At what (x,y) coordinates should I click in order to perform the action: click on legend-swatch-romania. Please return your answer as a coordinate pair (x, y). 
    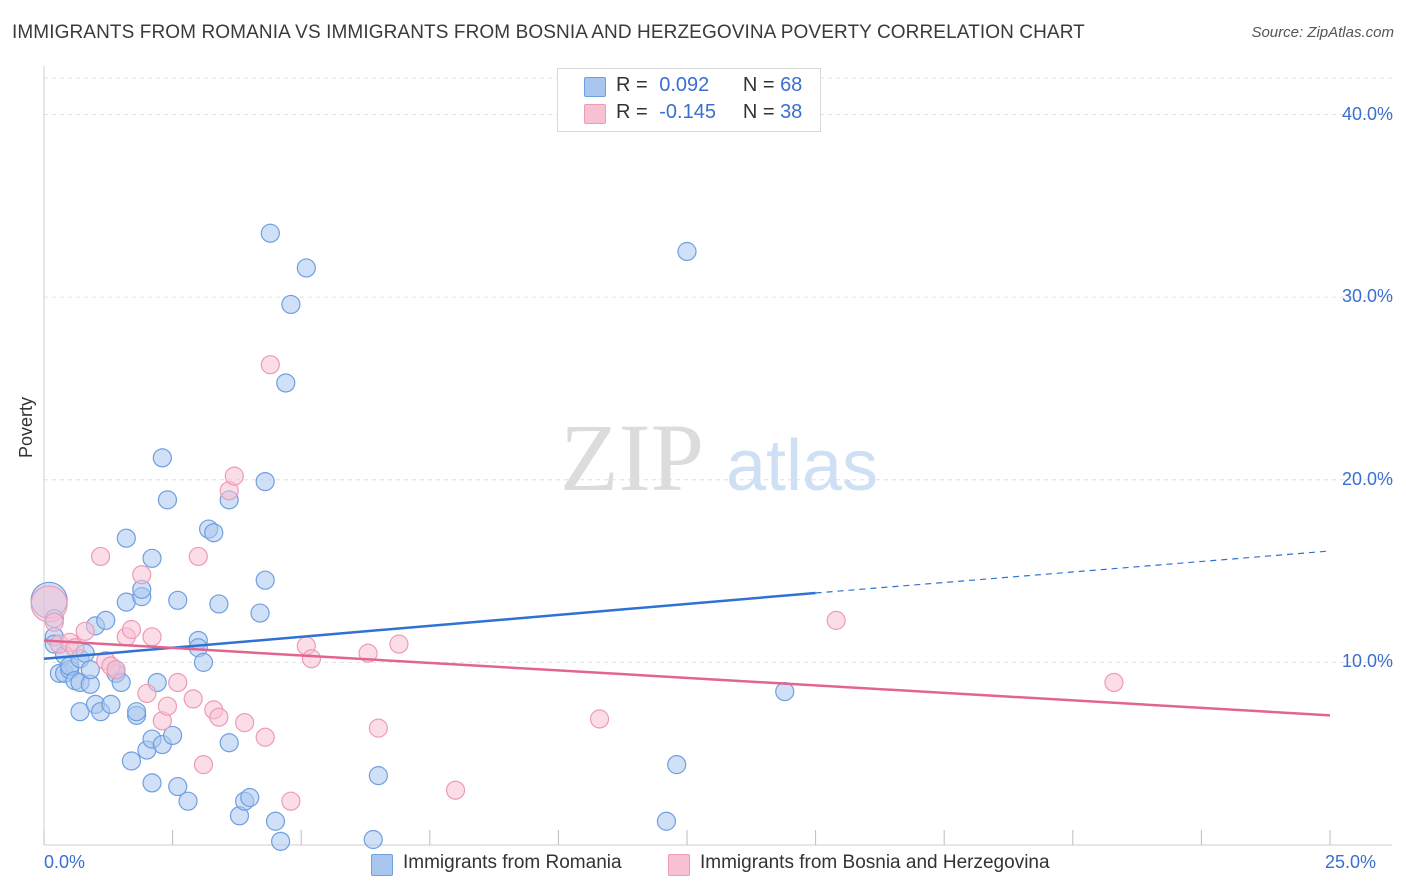
    Looking at the image, I should click on (595, 87).